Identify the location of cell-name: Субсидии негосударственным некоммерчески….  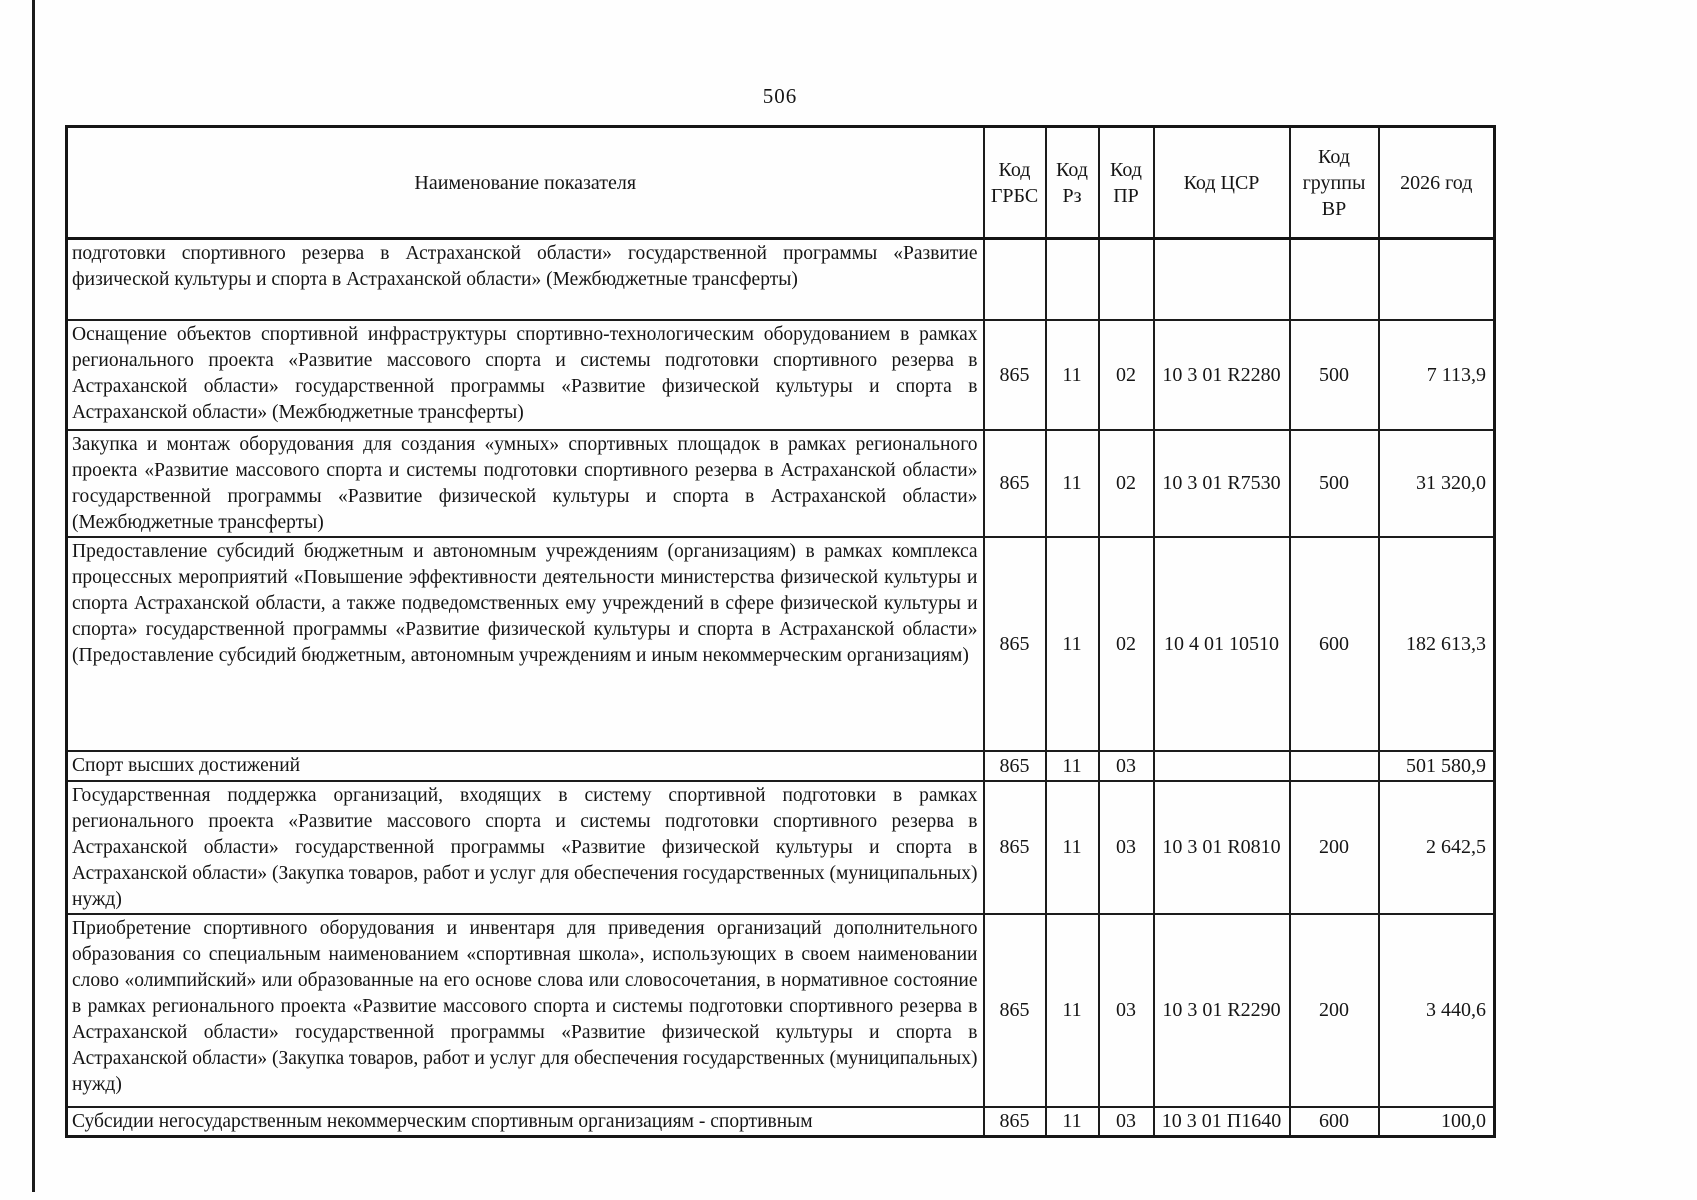
(525, 1121).